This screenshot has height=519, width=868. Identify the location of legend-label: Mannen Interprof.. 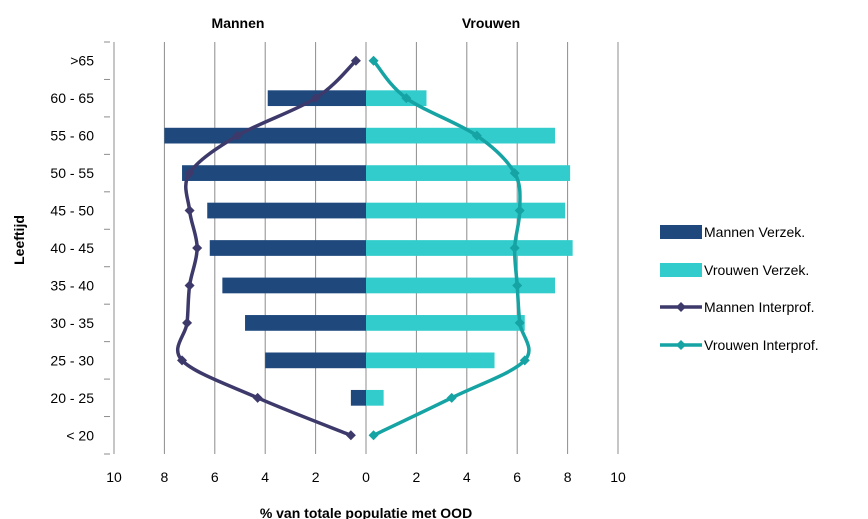
(759, 307).